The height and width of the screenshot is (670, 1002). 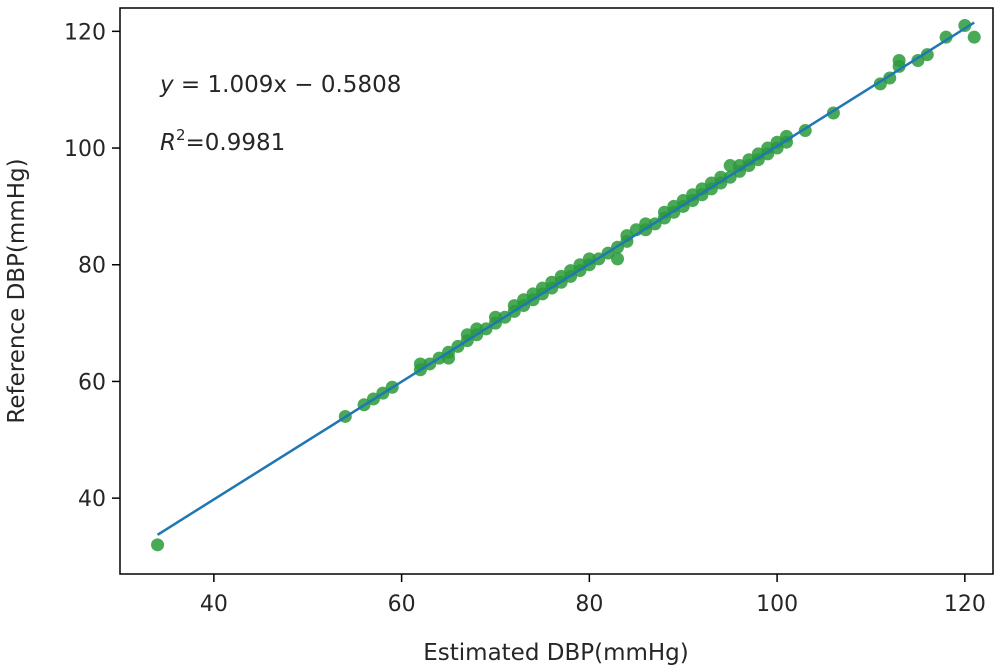 I want to click on y-tick-label: 40, so click(x=92, y=499).